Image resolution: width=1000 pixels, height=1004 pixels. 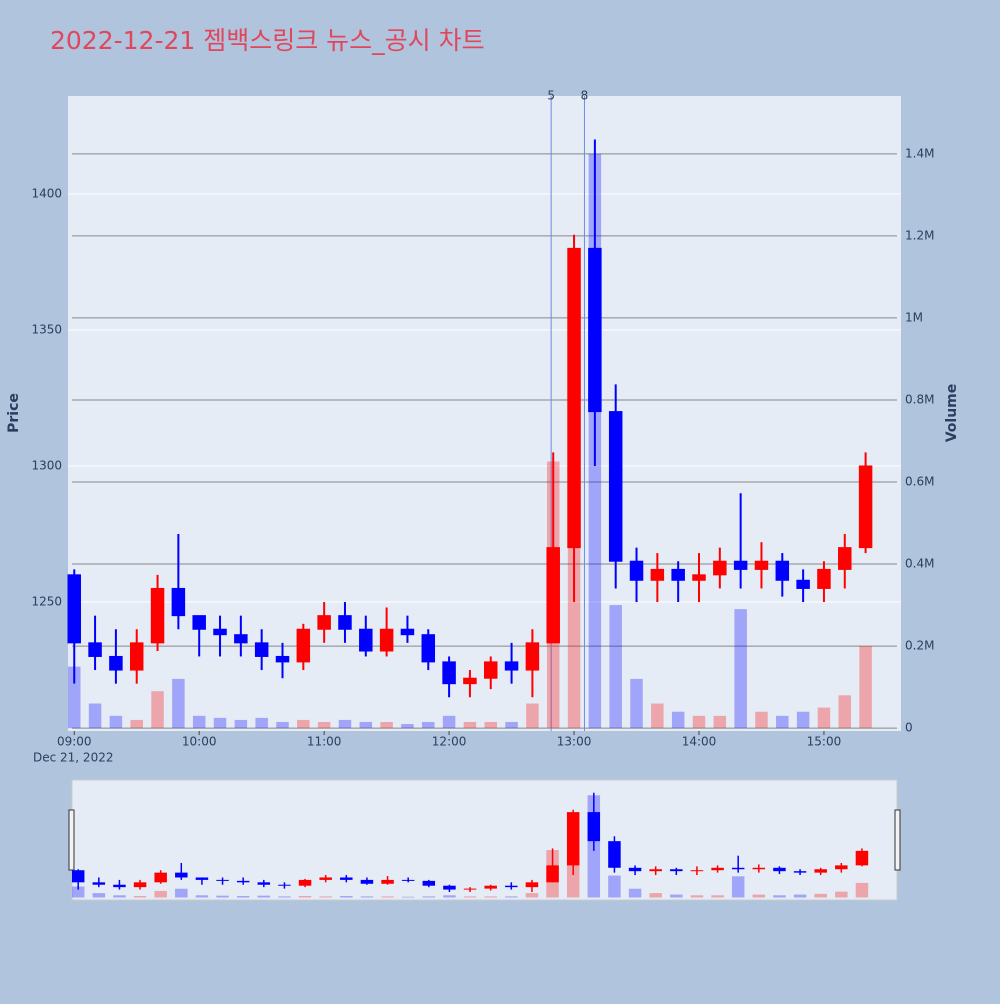 I want to click on slider-handle-left, so click(x=71, y=840).